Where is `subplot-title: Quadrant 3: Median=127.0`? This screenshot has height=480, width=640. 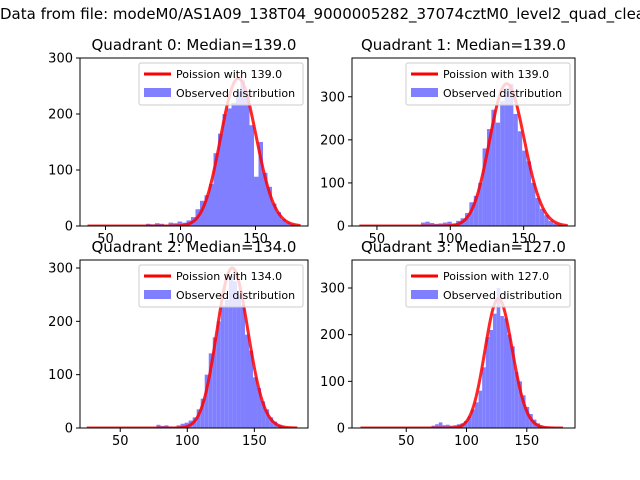 subplot-title: Quadrant 3: Median=127.0 is located at coordinates (463, 247).